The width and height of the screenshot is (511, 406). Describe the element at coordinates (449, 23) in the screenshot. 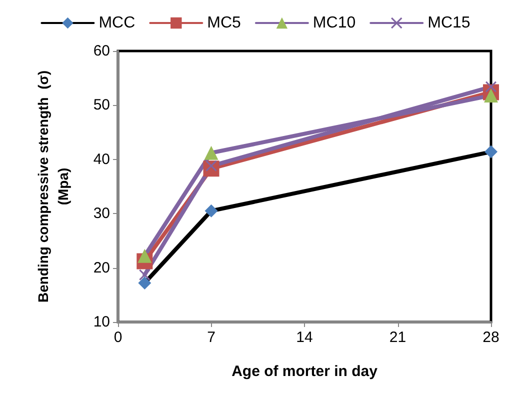

I see `legend-label: MC15` at that location.